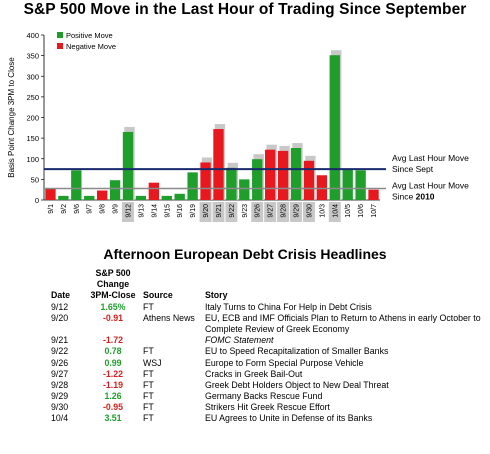 This screenshot has height=454, width=490. What do you see at coordinates (60, 306) in the screenshot?
I see `date-cell: 9/12` at bounding box center [60, 306].